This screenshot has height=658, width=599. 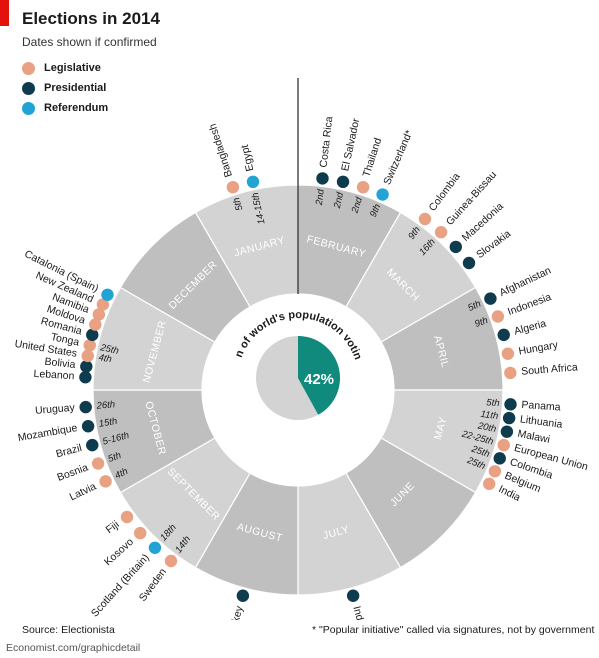 What do you see at coordinates (68, 630) in the screenshot?
I see `source-note: Source: Electionista` at bounding box center [68, 630].